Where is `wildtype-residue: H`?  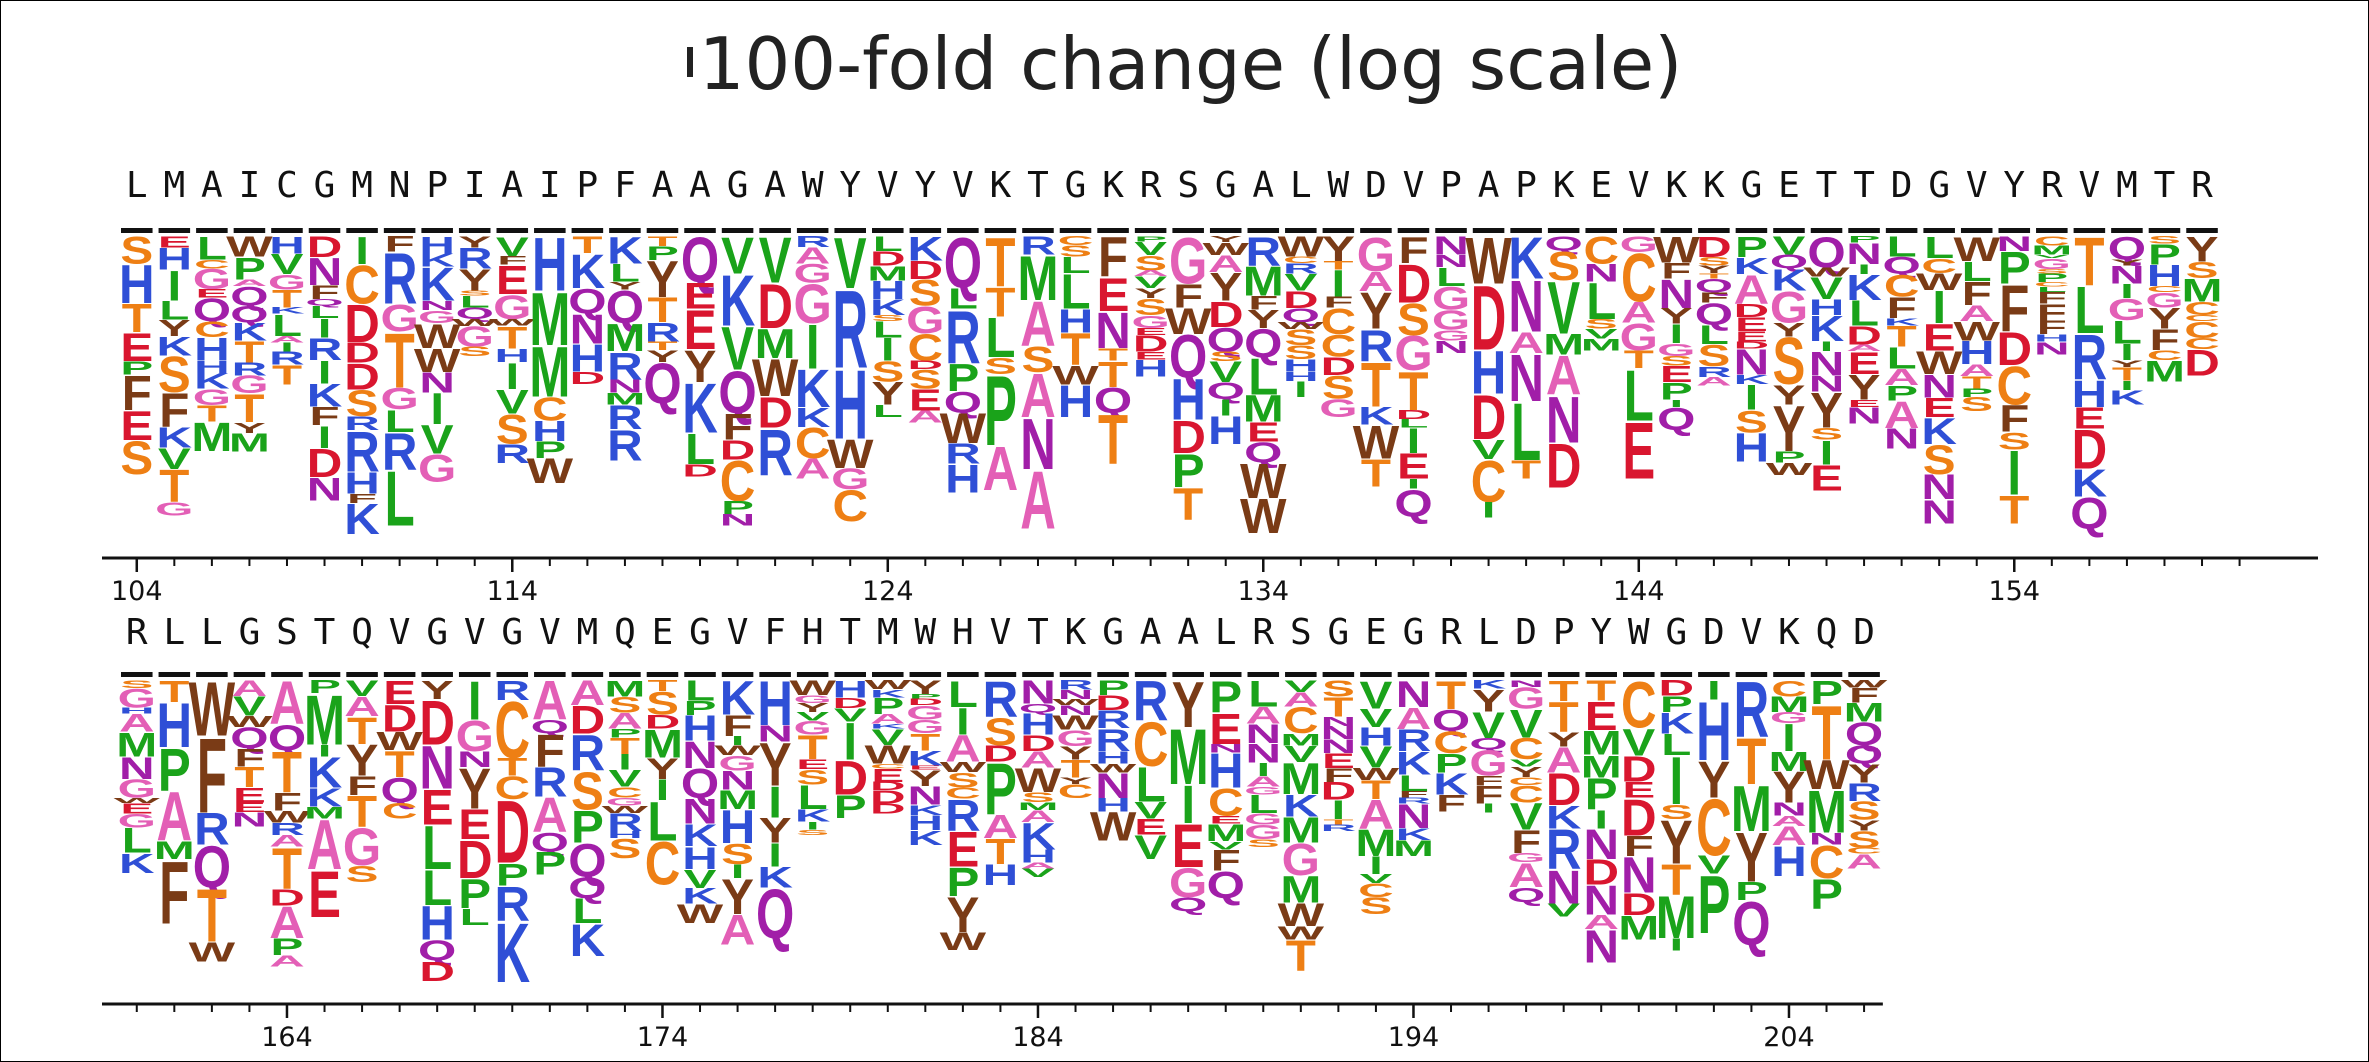
wildtype-residue: H is located at coordinates (963, 632).